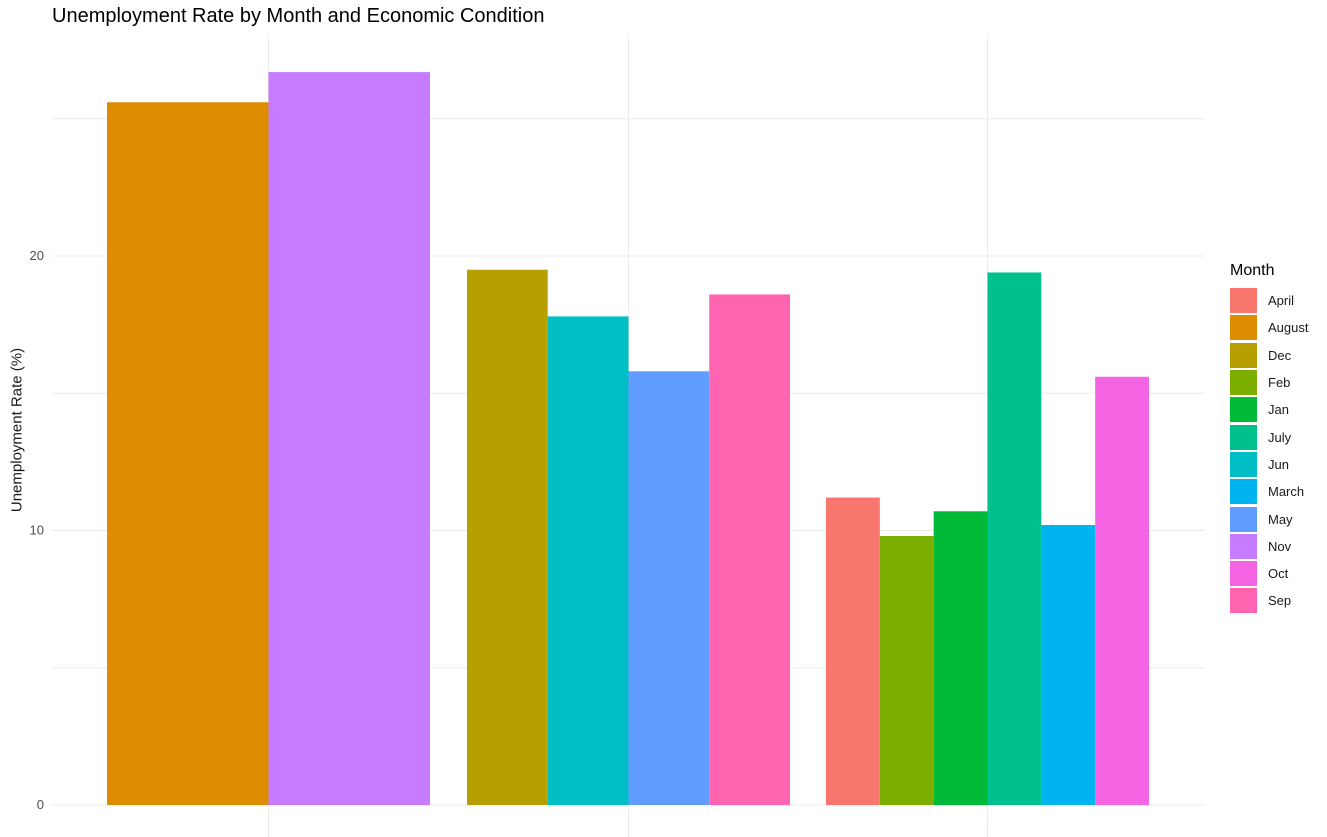 Image resolution: width=1327 pixels, height=837 pixels. I want to click on legend-label: Sep, so click(1280, 601).